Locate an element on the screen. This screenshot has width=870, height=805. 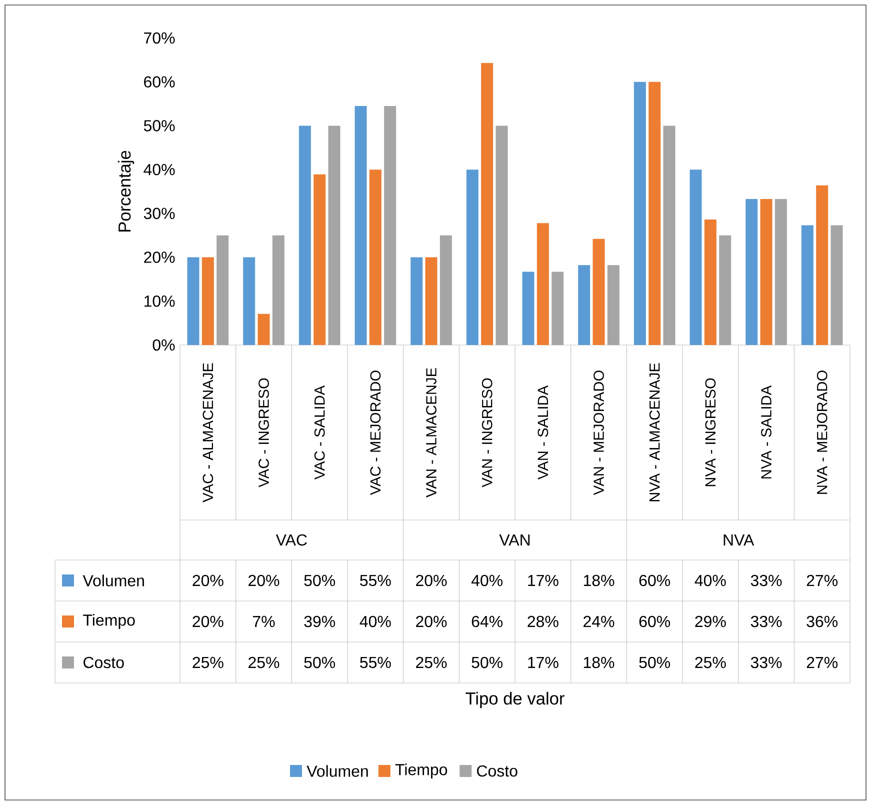
y-tick-label: 30% is located at coordinates (159, 214).